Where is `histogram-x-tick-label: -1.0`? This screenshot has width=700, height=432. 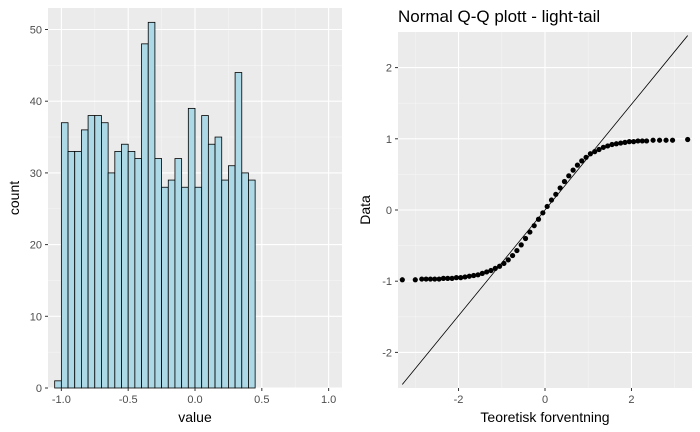 histogram-x-tick-label: -1.0 is located at coordinates (61, 400).